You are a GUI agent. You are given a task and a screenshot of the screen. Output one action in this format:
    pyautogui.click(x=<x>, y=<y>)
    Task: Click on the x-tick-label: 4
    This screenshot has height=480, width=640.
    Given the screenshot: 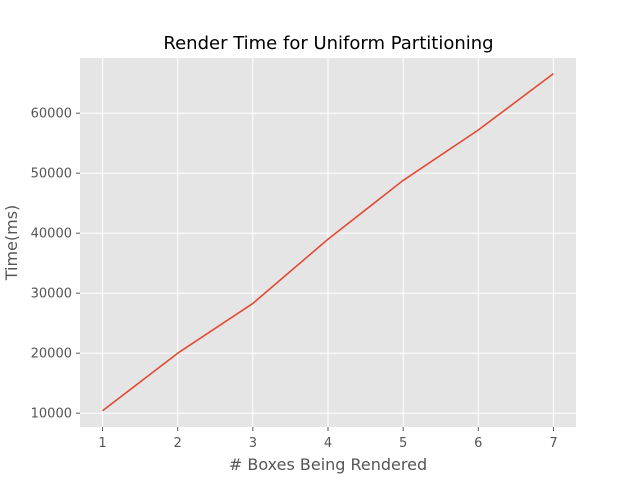 What is the action you would take?
    pyautogui.click(x=328, y=443)
    